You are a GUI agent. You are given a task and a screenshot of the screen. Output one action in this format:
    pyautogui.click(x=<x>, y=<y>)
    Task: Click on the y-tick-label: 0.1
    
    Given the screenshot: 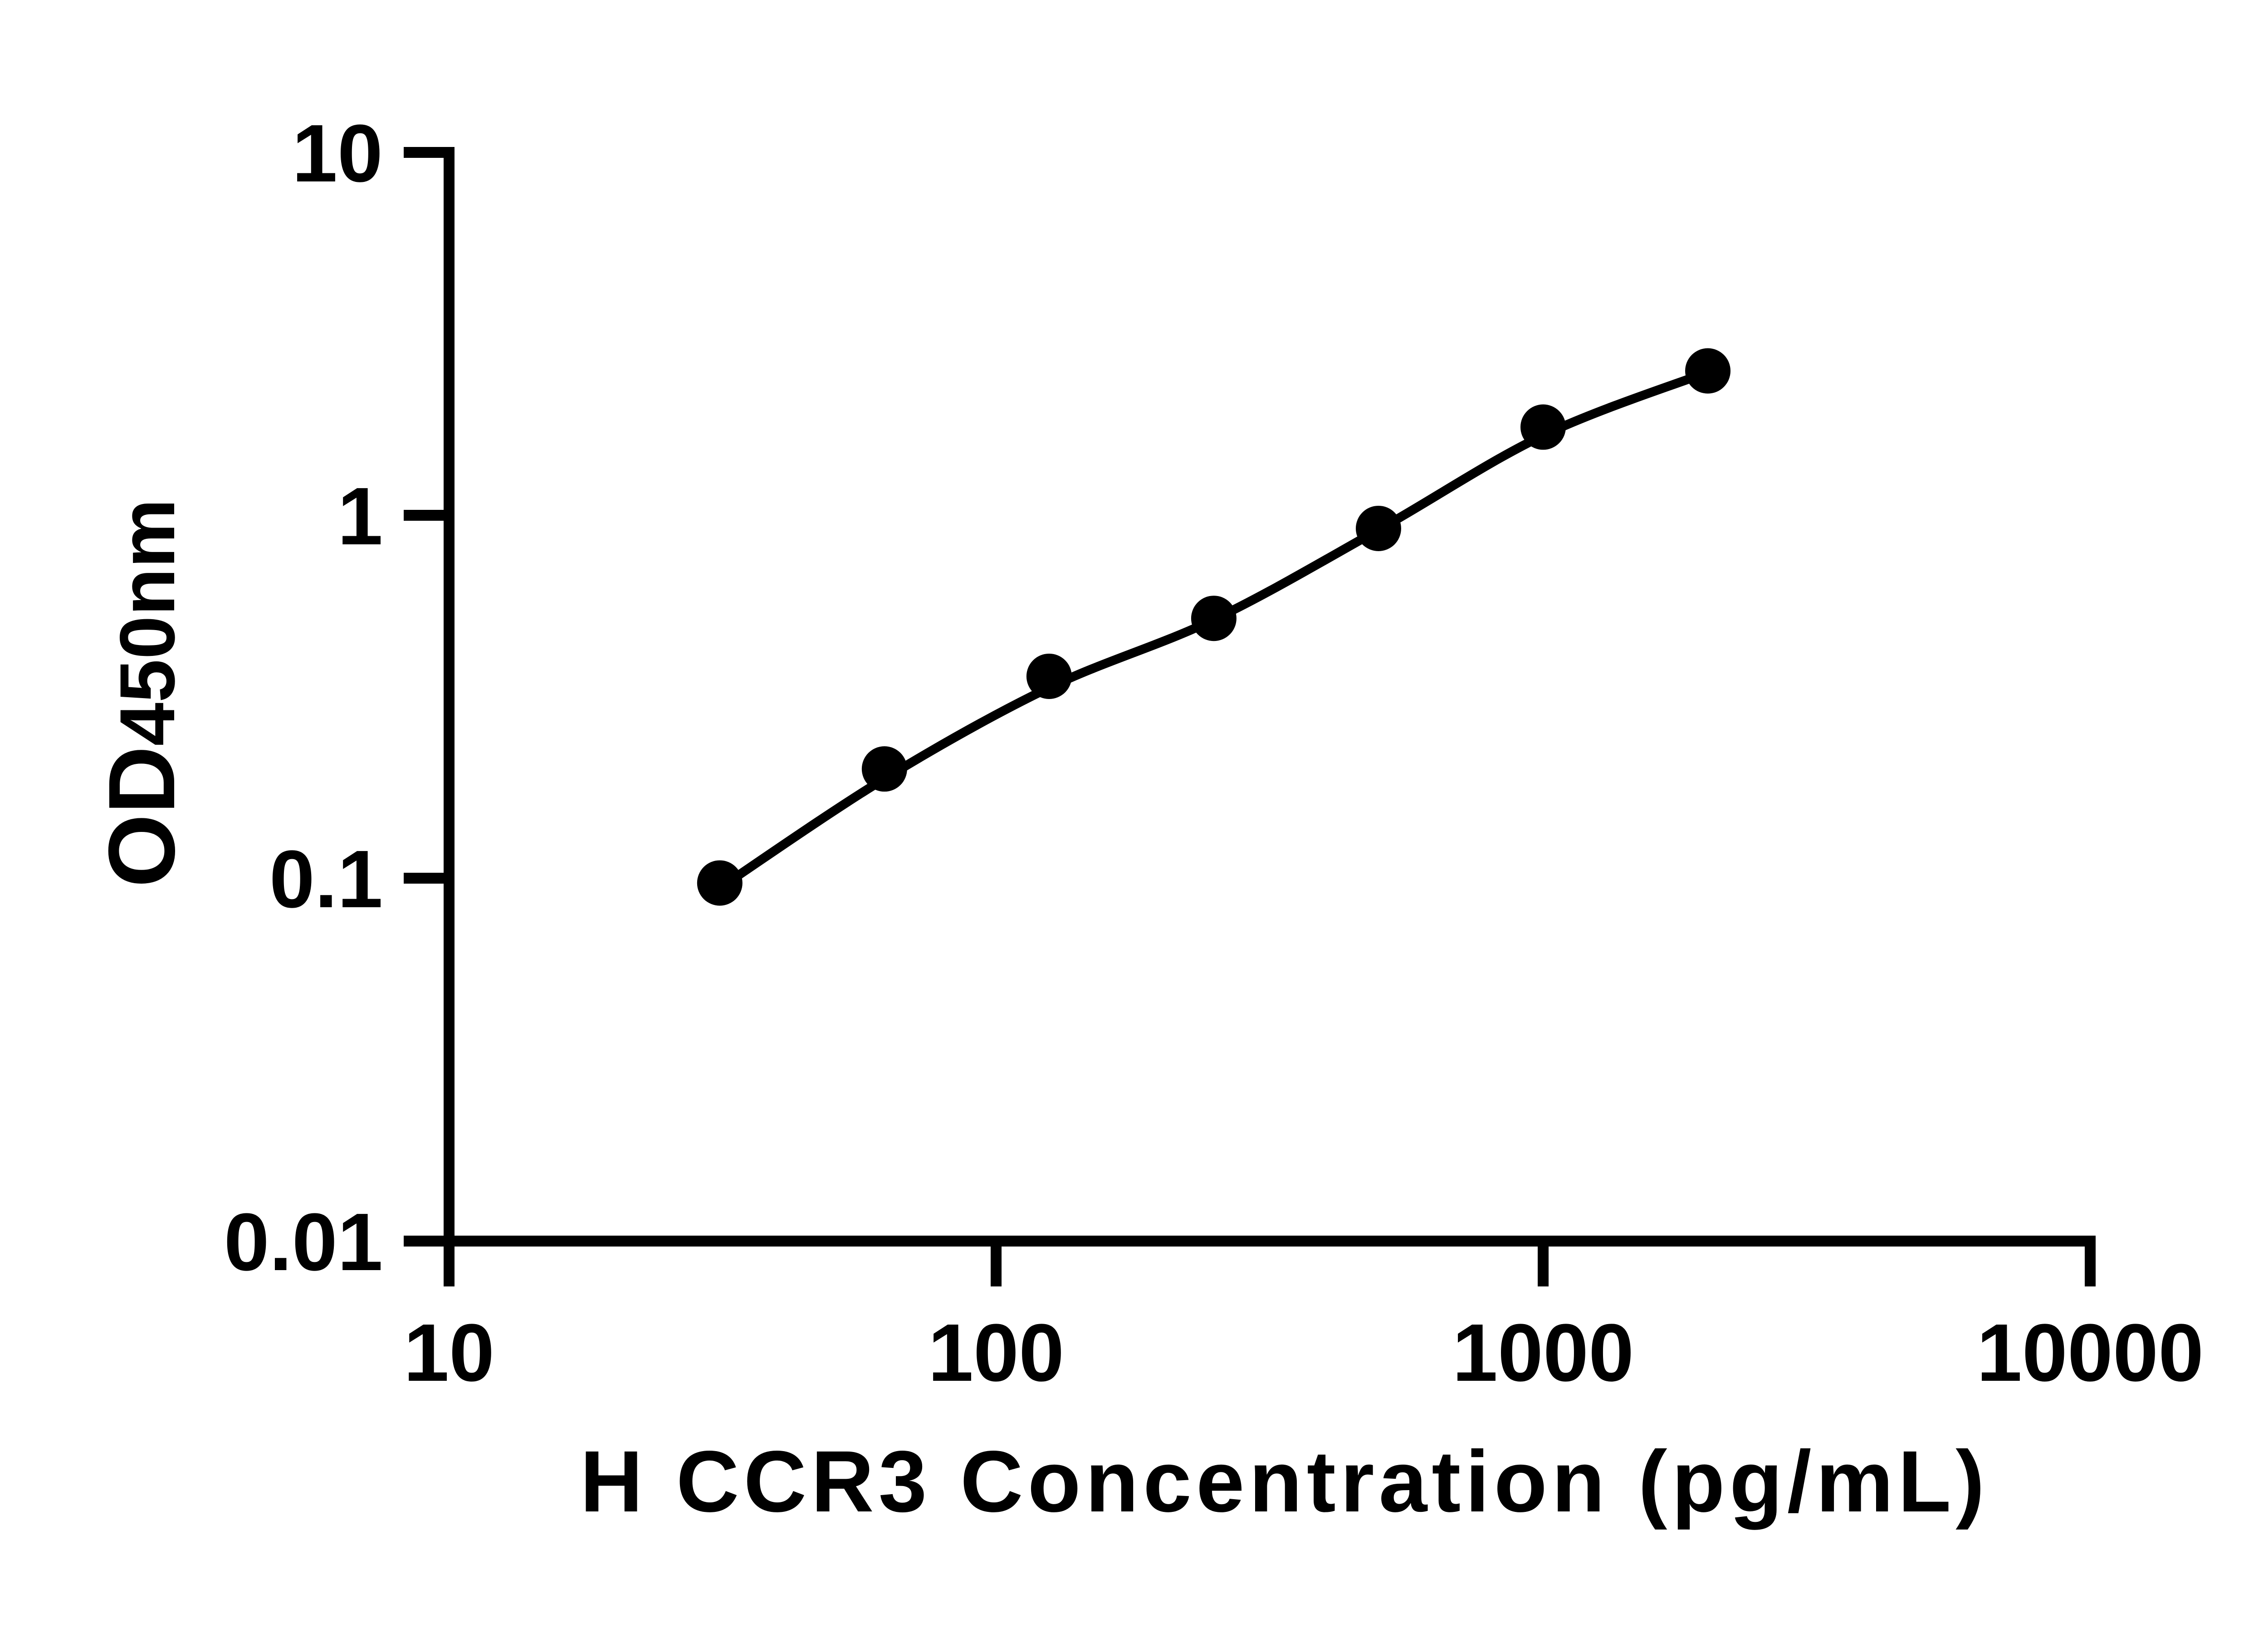 What is the action you would take?
    pyautogui.click(x=326, y=879)
    